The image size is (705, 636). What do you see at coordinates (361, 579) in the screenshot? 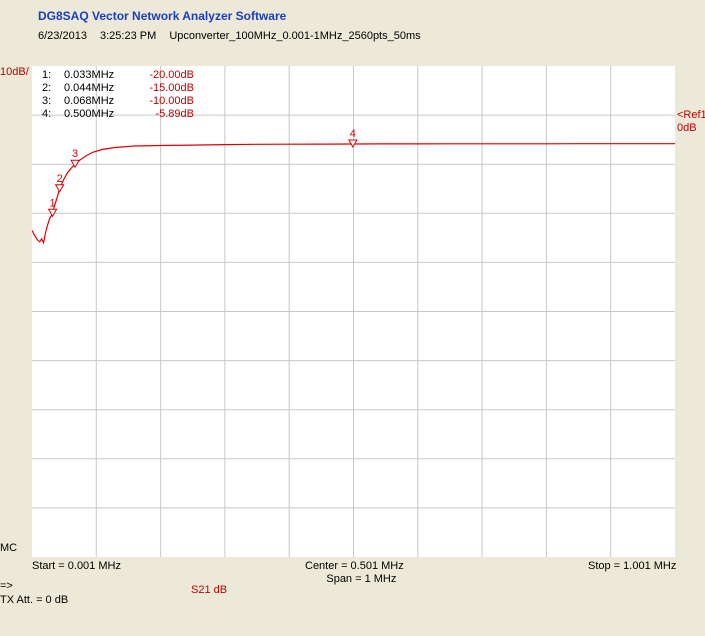
I see `span-frequency: Span = 1 MHz` at bounding box center [361, 579].